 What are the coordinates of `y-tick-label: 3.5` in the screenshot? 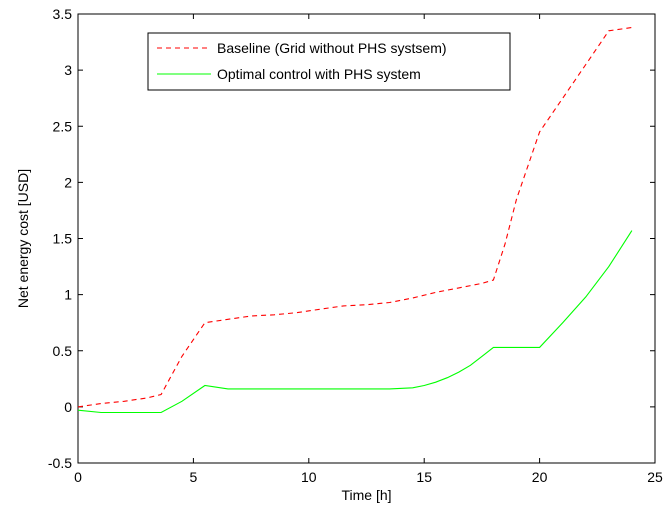 It's located at (63, 14).